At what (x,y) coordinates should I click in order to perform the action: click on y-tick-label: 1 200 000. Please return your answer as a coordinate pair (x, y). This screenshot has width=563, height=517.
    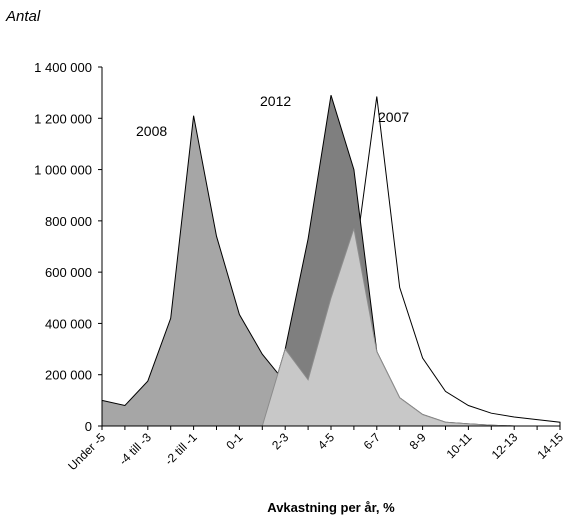
    Looking at the image, I should click on (63, 118).